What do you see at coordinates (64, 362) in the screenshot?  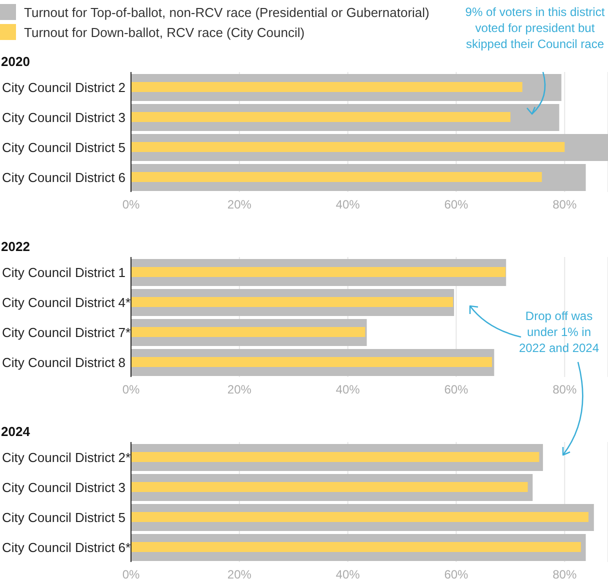 I see `y-tick-label: City Council District 8` at bounding box center [64, 362].